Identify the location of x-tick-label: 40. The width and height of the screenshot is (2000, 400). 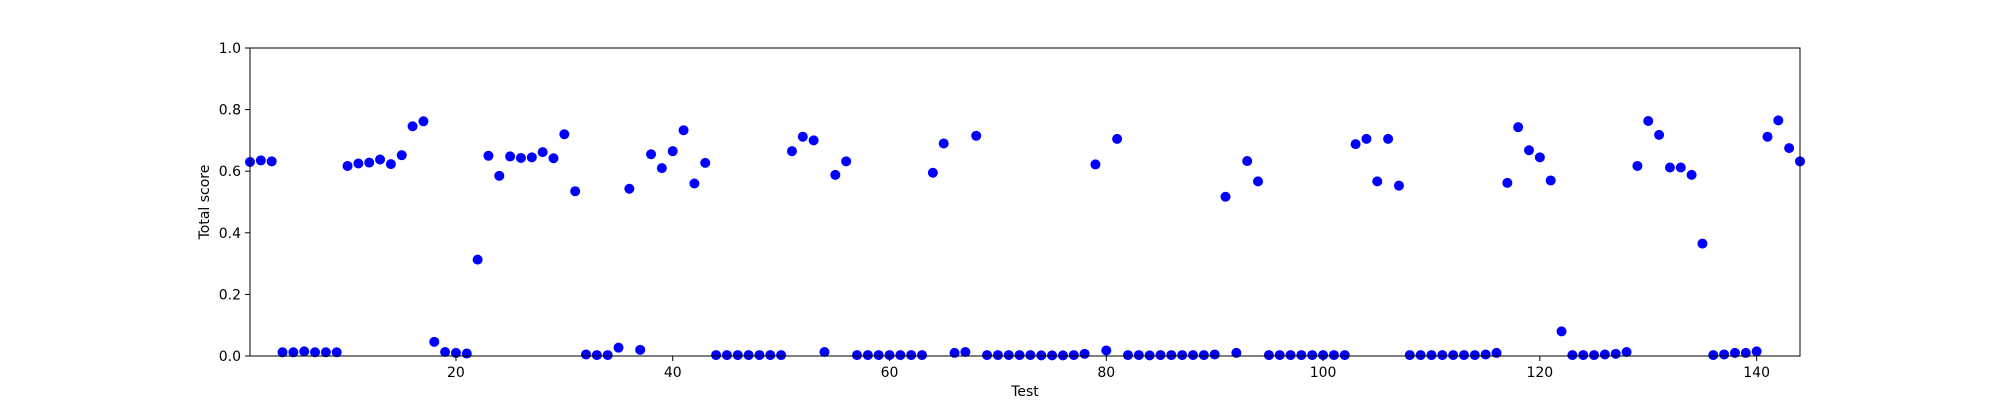
(673, 373).